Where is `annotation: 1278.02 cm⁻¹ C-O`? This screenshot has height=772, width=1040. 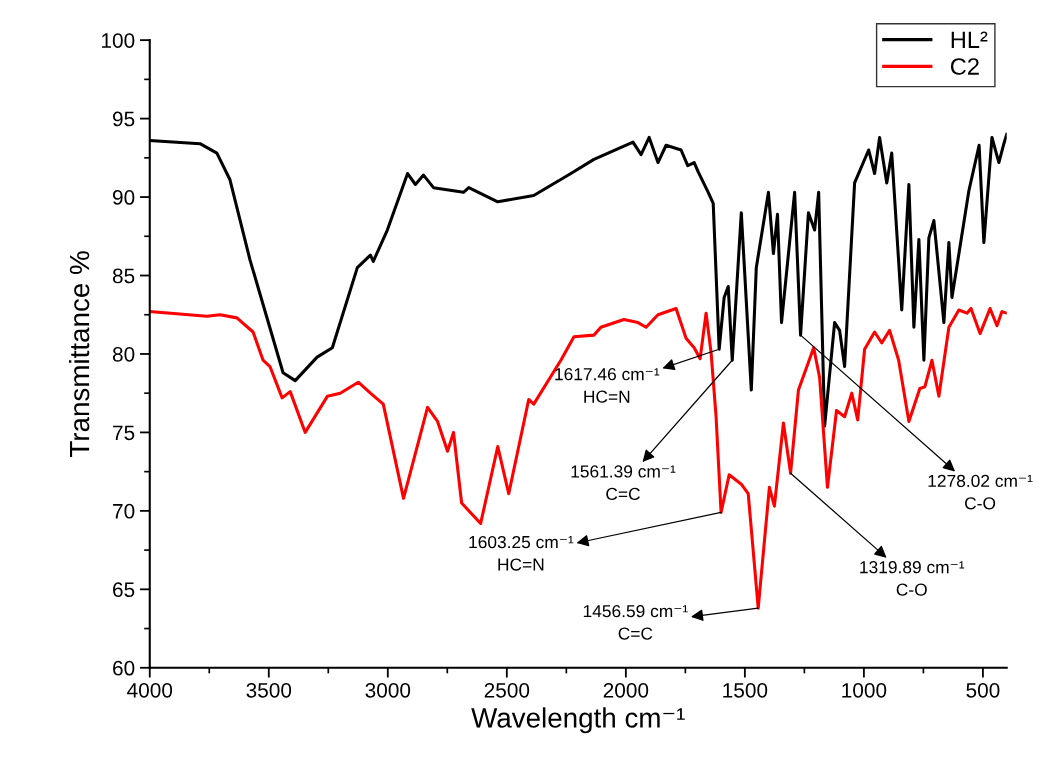
annotation: 1278.02 cm⁻¹ C-O is located at coordinates (980, 492).